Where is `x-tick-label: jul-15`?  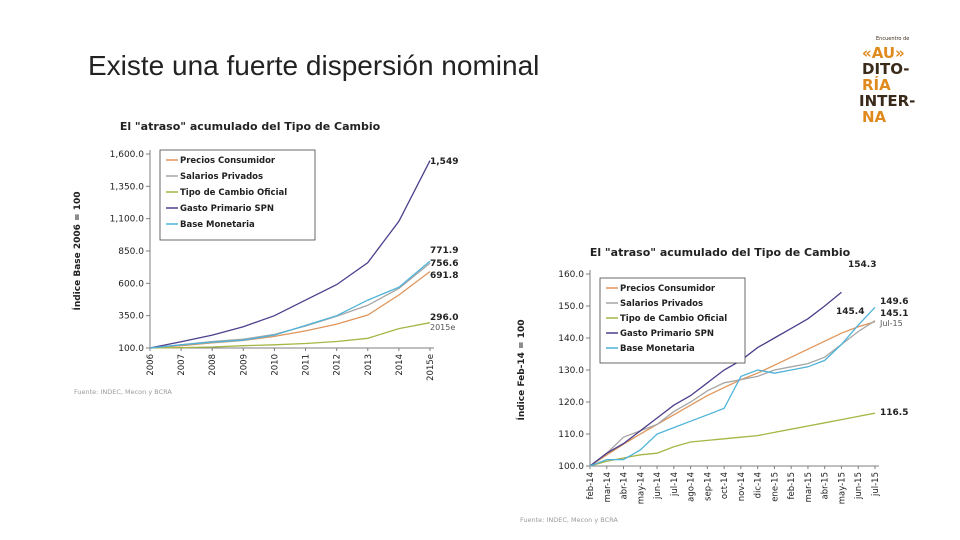
x-tick-label: jul-15 is located at coordinates (876, 484).